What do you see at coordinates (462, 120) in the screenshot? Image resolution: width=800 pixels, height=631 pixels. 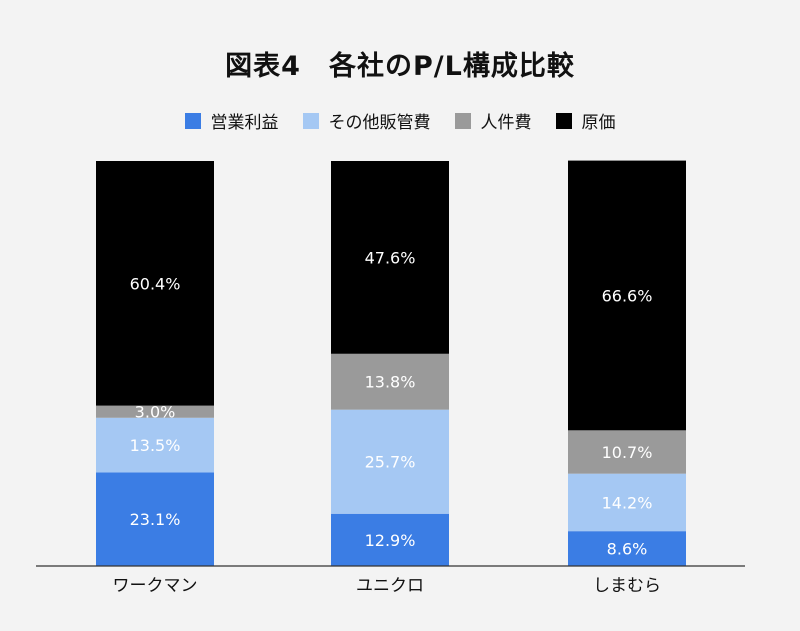 I see `legend-swatch-personnel` at bounding box center [462, 120].